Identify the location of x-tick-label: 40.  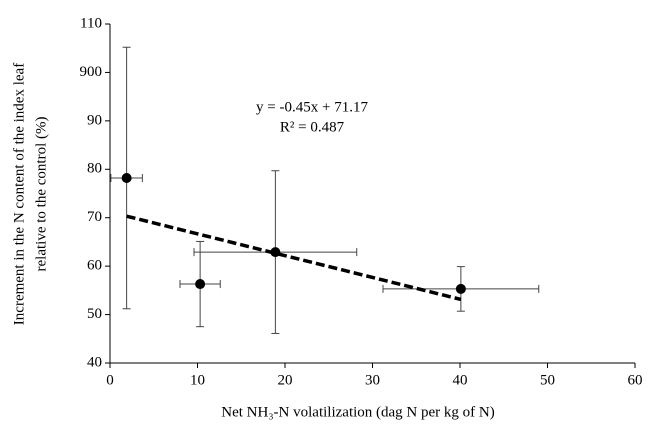
(460, 380).